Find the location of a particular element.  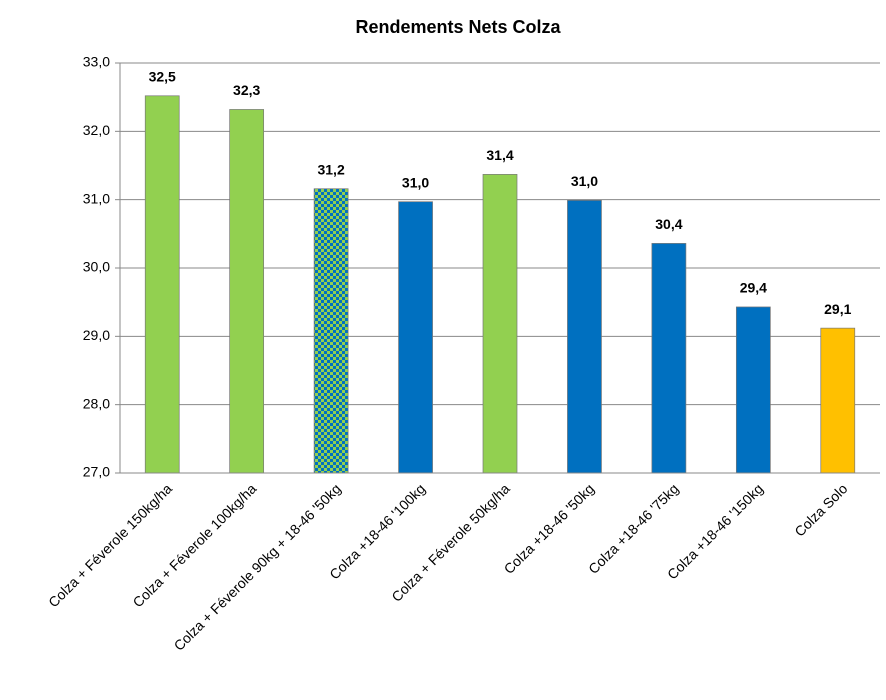

chart-title: Rendements Nets Colza is located at coordinates (458, 27).